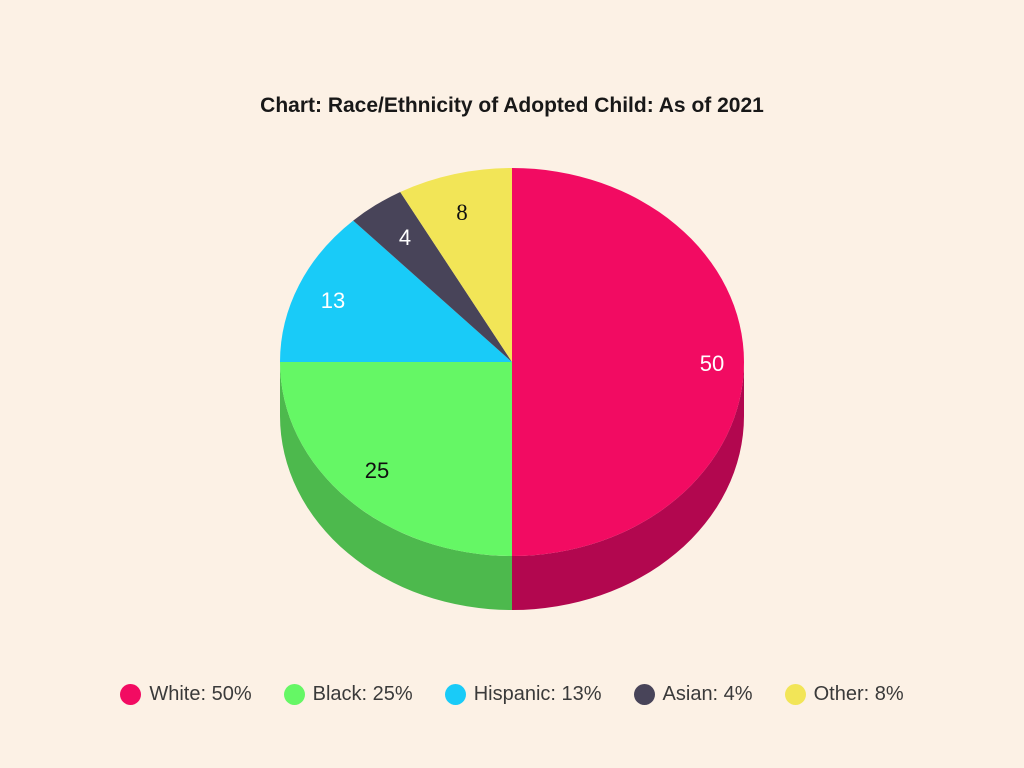 This screenshot has width=1024, height=768. Describe the element at coordinates (462, 212) in the screenshot. I see `pie-slice-value-other: 8` at that location.